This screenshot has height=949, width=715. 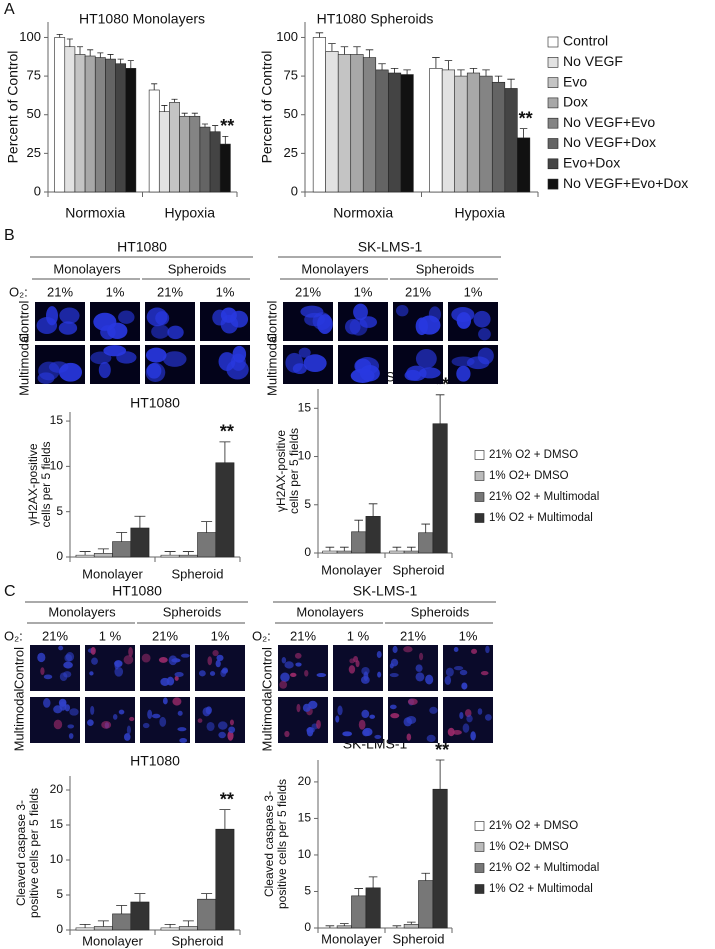 What do you see at coordinates (468, 635) in the screenshot?
I see `o2-level: 1%` at bounding box center [468, 635].